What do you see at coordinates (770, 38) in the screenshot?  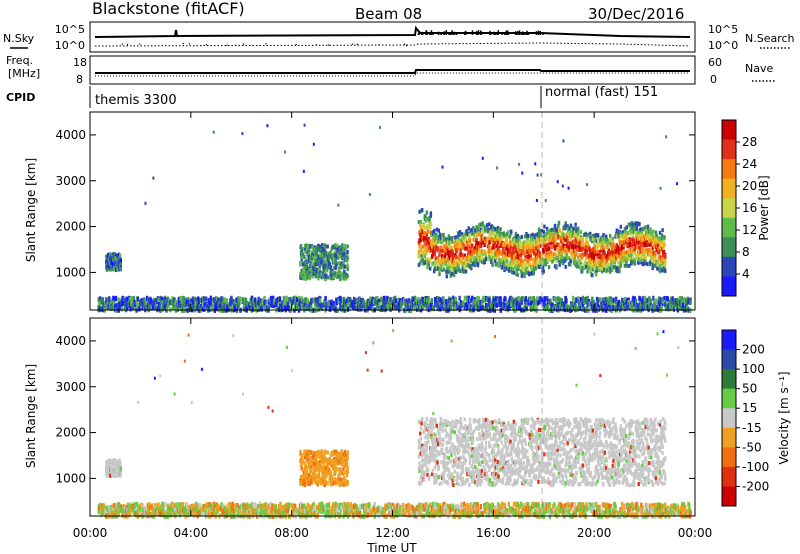 I see `nsearch-label: N.Search` at bounding box center [770, 38].